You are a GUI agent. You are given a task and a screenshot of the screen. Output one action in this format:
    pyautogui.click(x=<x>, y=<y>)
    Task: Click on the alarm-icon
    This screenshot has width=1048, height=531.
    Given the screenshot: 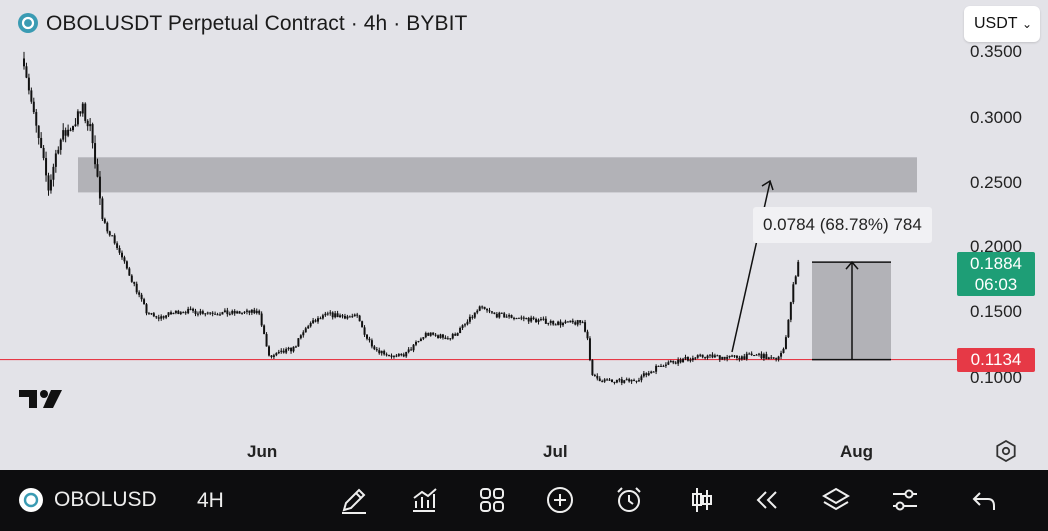 What is the action you would take?
    pyautogui.click(x=629, y=500)
    